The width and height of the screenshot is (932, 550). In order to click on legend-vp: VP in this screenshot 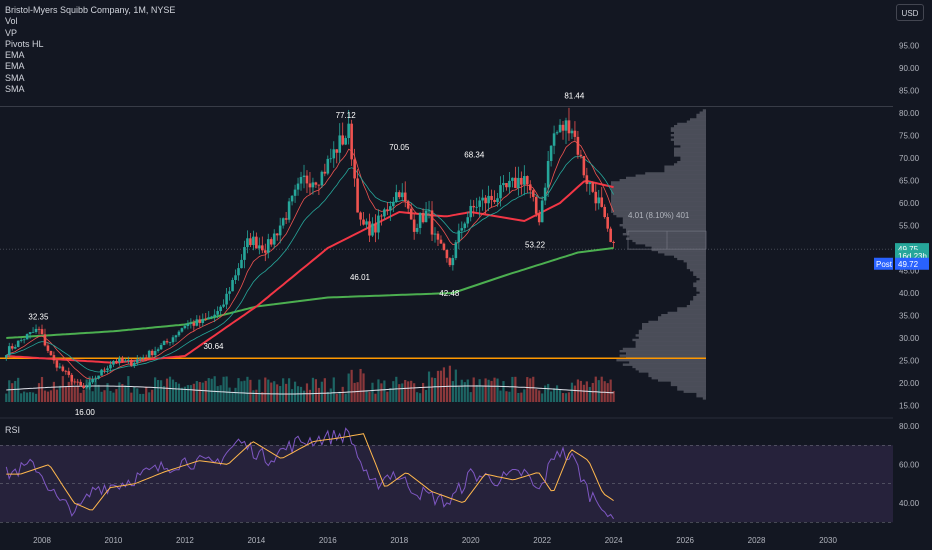, I will do `click(11, 32)`.